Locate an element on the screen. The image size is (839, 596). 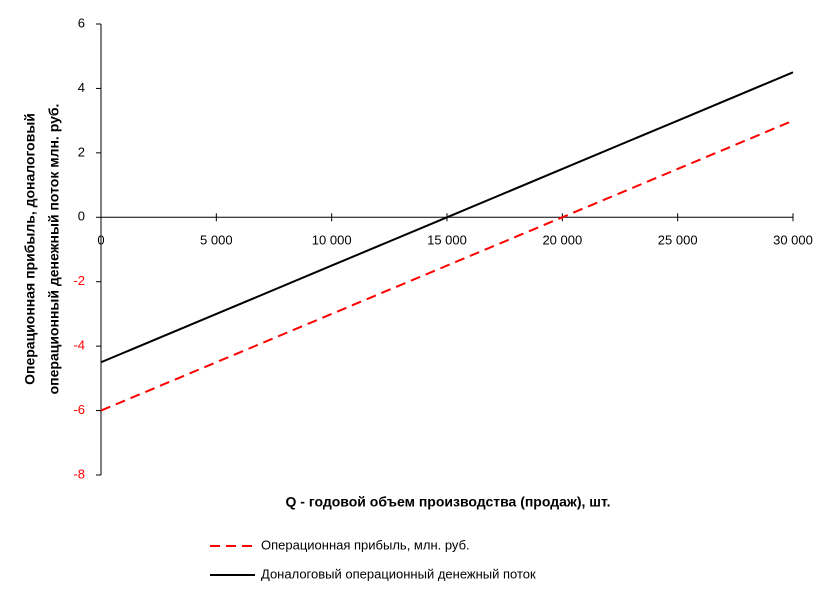
legend-label: Доналоговый операционный денежный поток is located at coordinates (398, 573).